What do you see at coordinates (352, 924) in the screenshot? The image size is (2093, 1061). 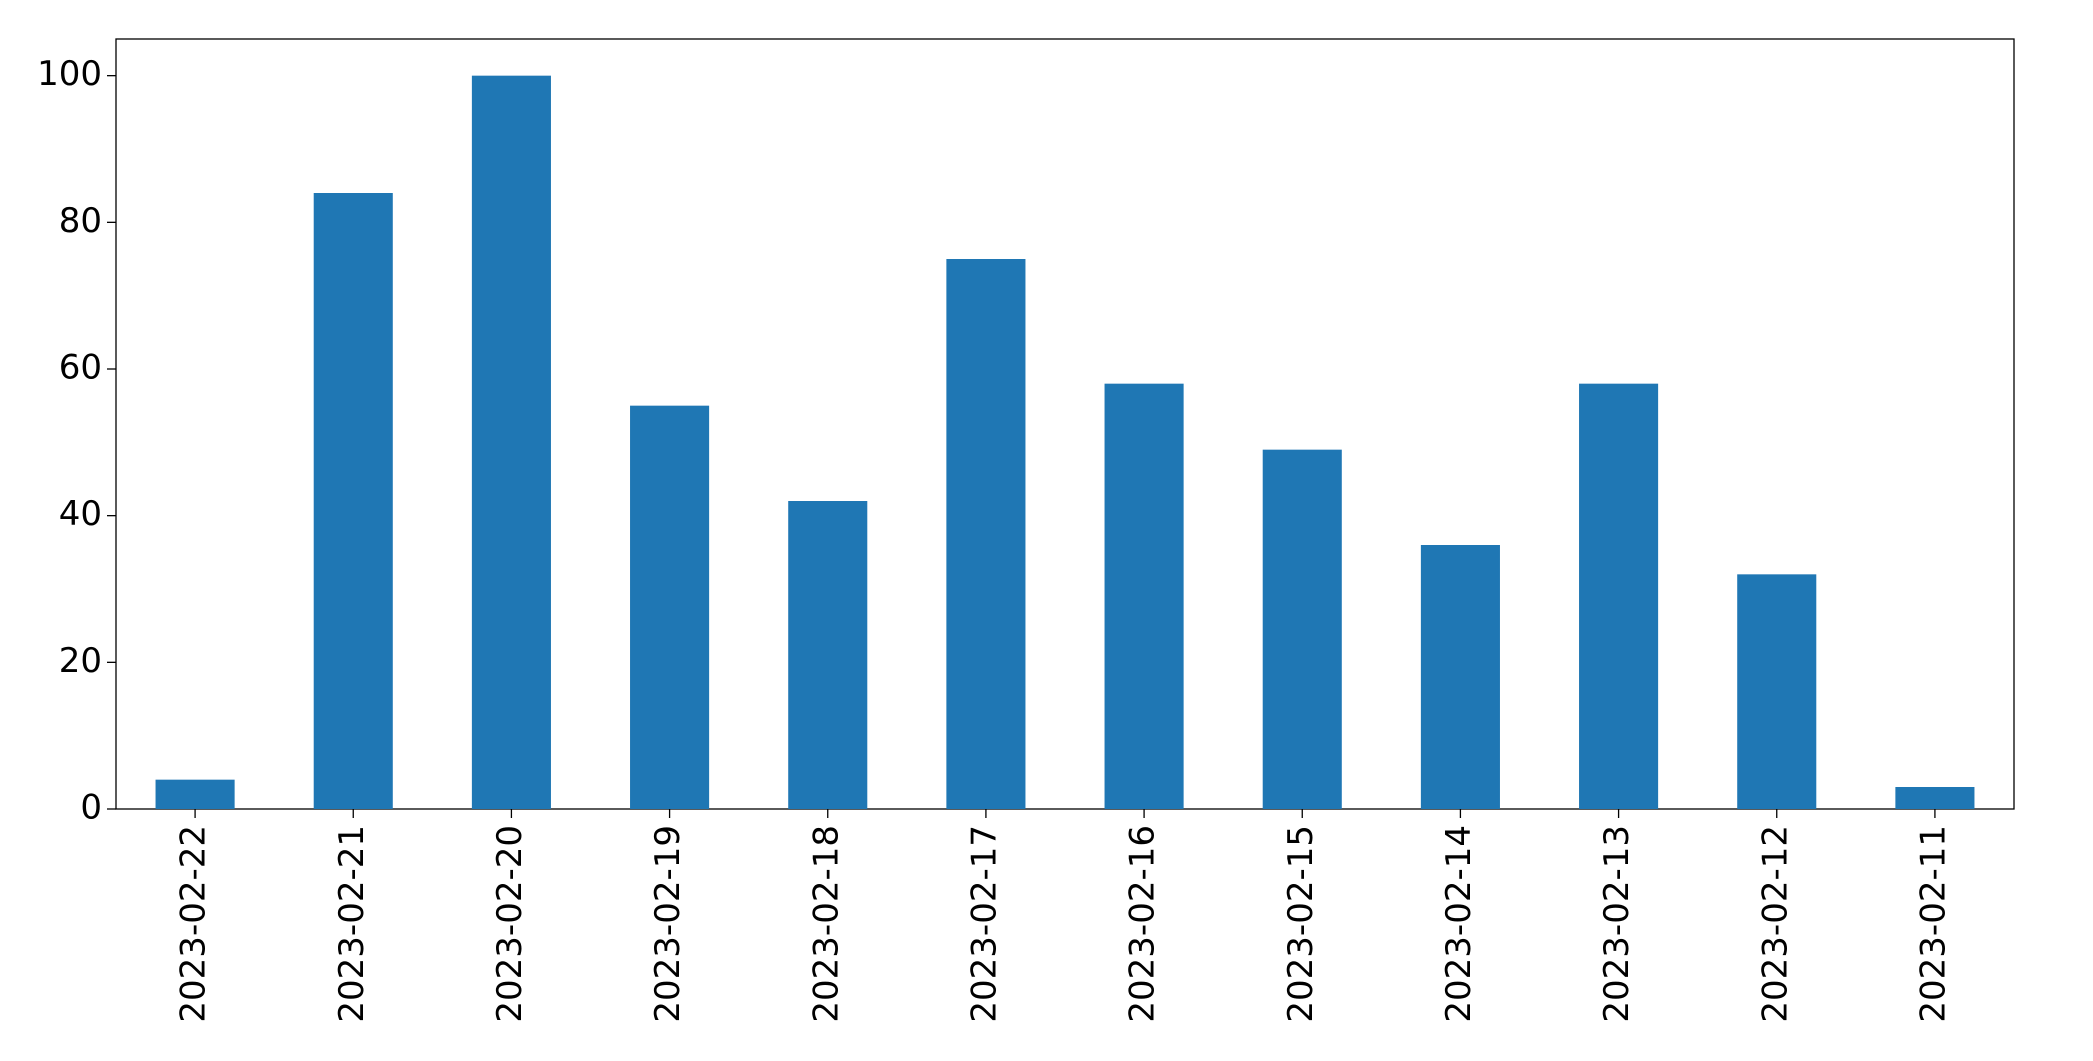 I see `x-tick-label: 2023-02-21` at bounding box center [352, 924].